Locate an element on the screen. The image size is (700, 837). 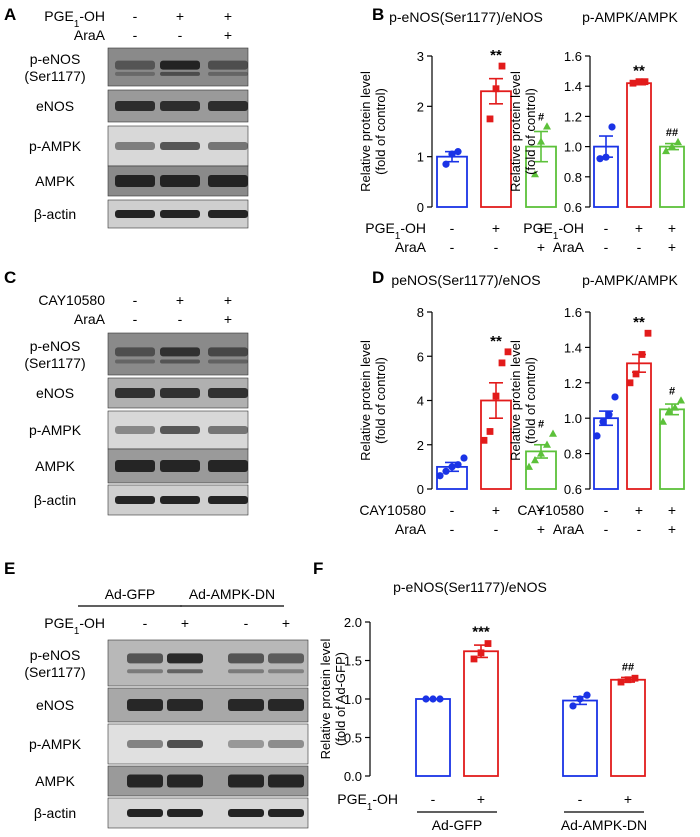
y-tick-label: 2.0 is located at coordinates (353, 622).